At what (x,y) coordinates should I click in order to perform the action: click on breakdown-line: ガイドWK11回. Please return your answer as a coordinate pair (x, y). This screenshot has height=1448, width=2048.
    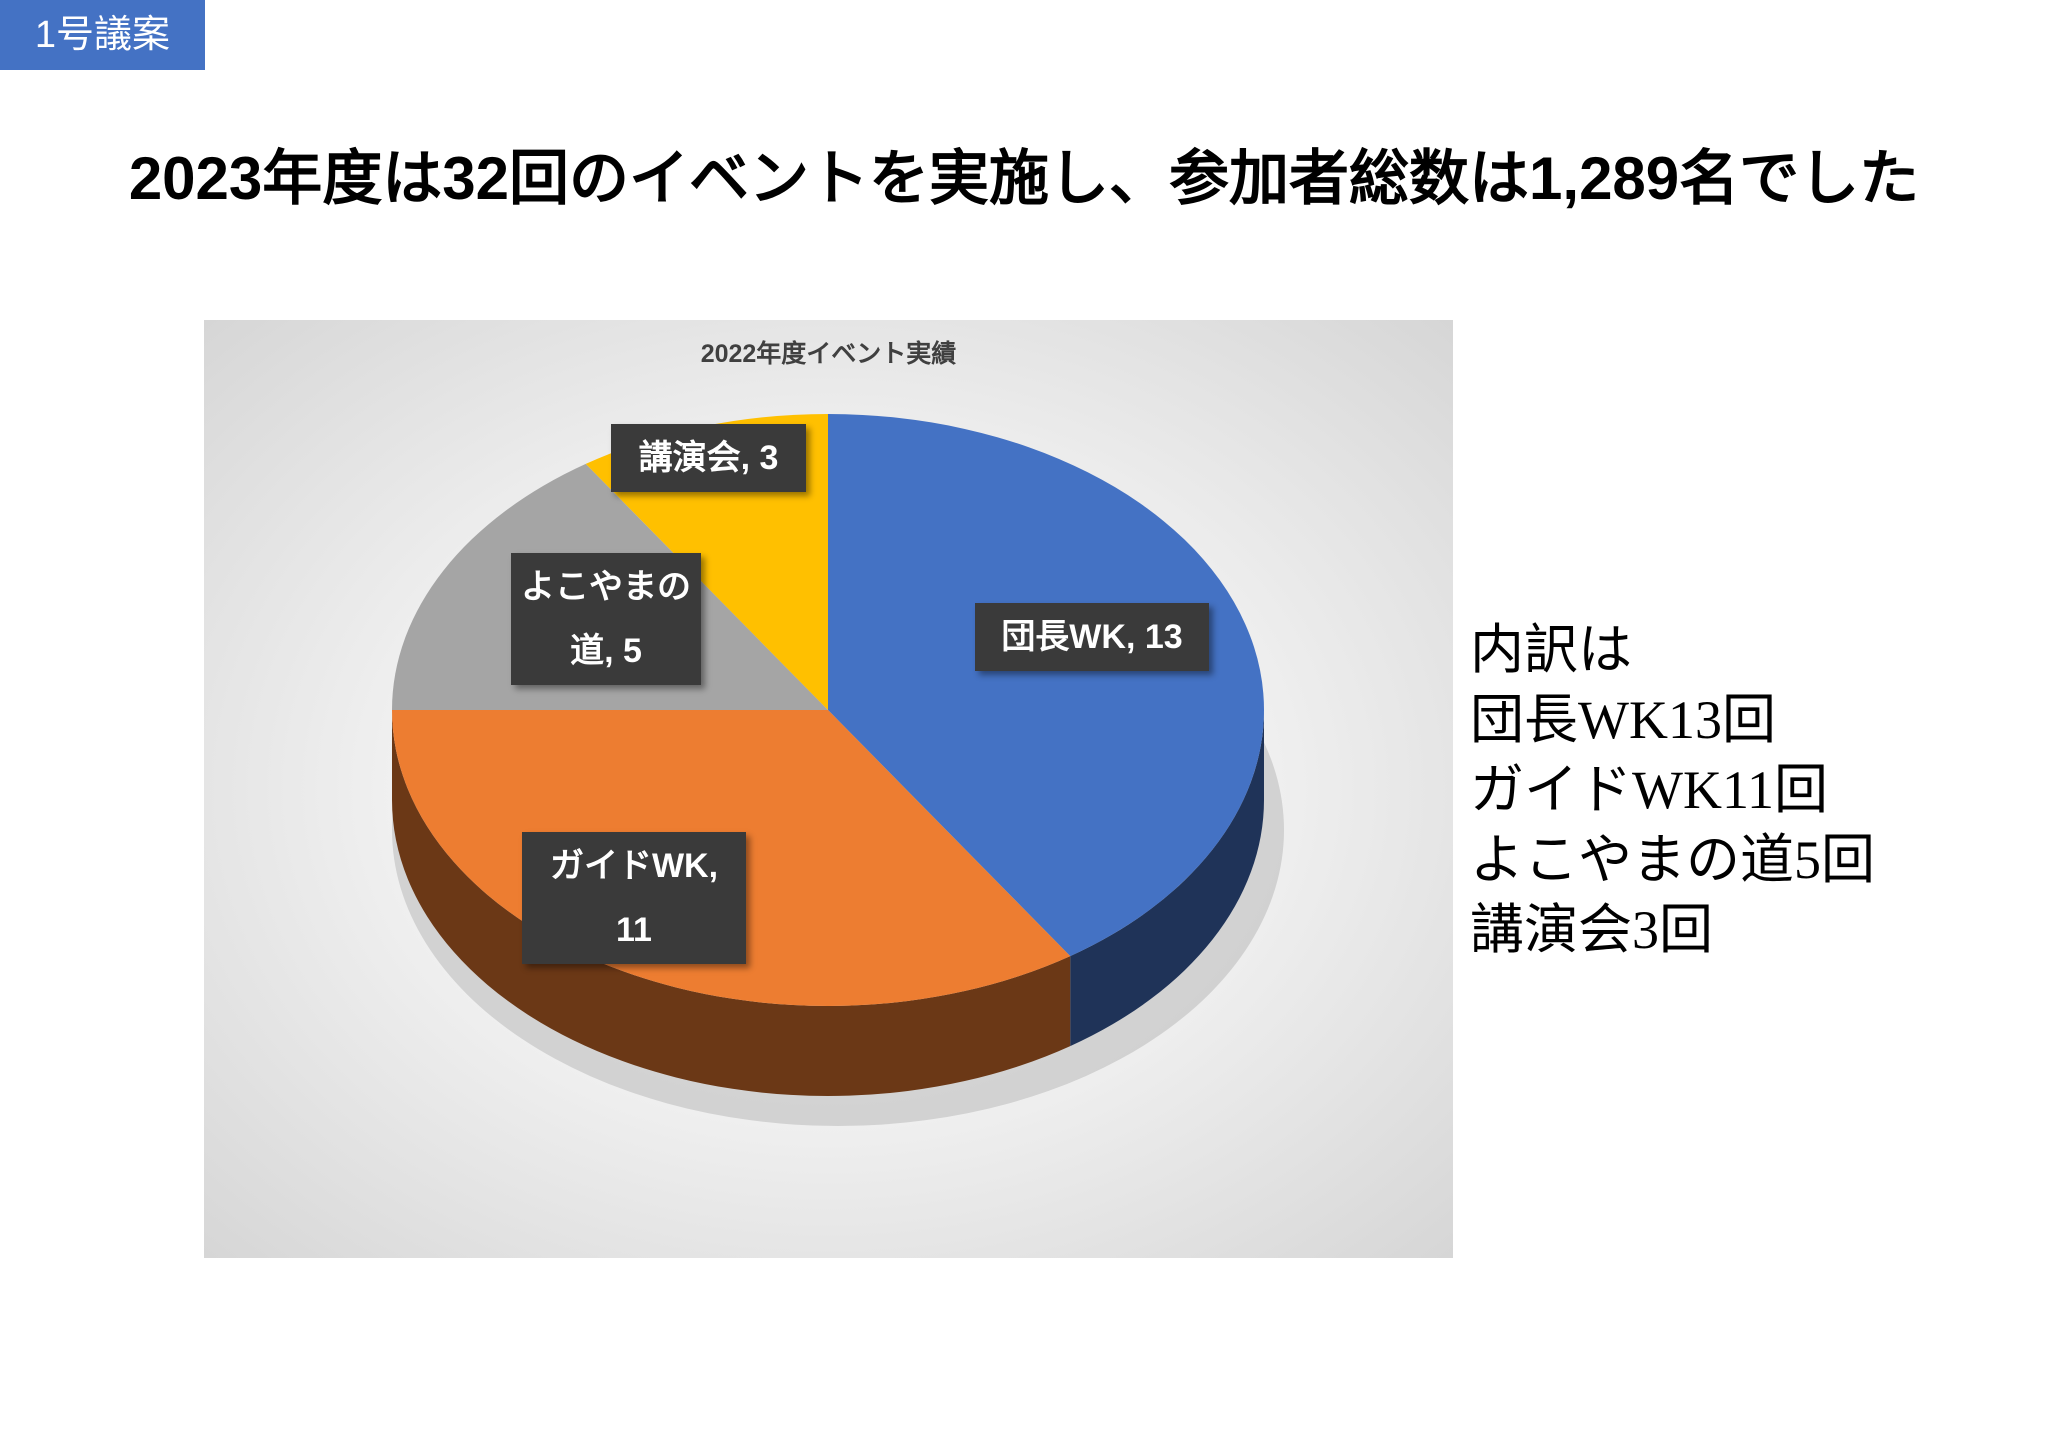
    Looking at the image, I should click on (1649, 790).